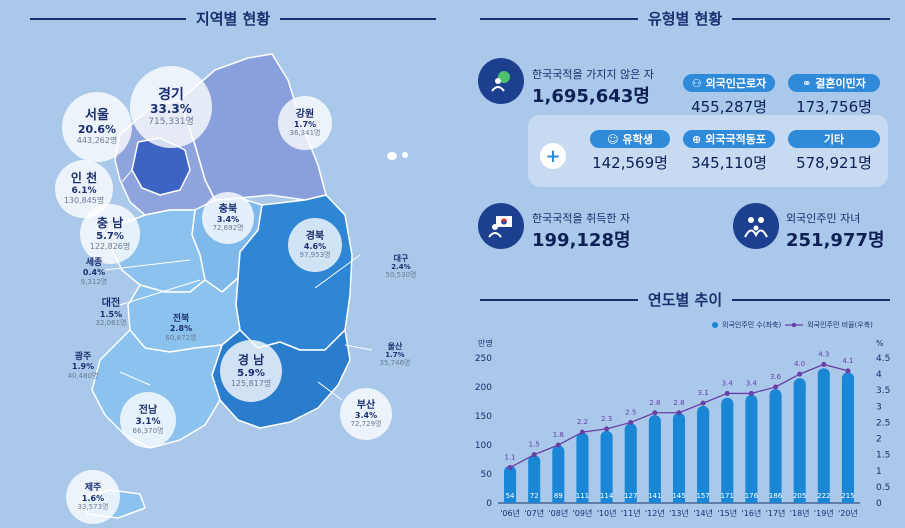 The height and width of the screenshot is (528, 905). Describe the element at coordinates (509, 458) in the screenshot. I see `ratio-value-label: 1.1` at that location.